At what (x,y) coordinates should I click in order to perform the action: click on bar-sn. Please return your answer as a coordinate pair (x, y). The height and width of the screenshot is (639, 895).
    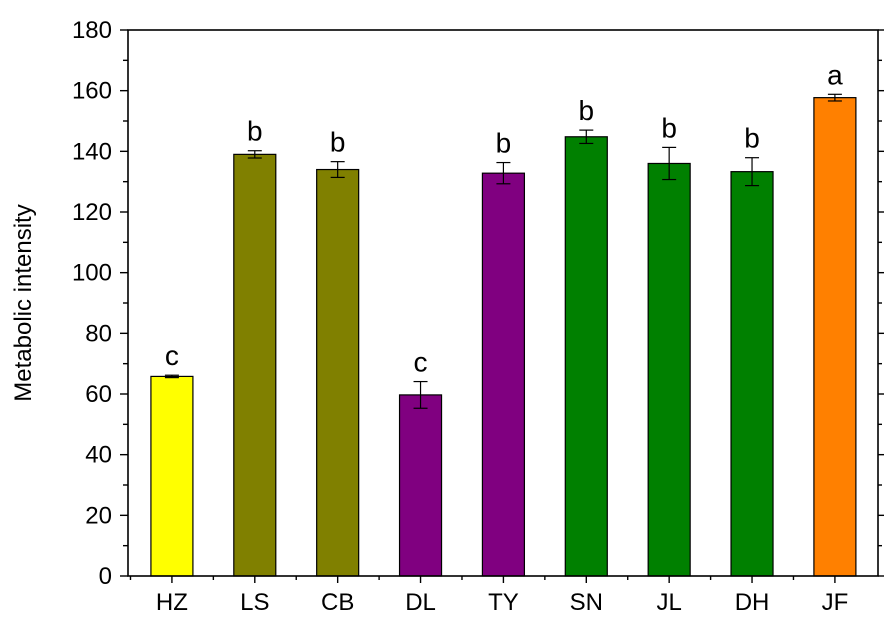
    Looking at the image, I should click on (586, 356).